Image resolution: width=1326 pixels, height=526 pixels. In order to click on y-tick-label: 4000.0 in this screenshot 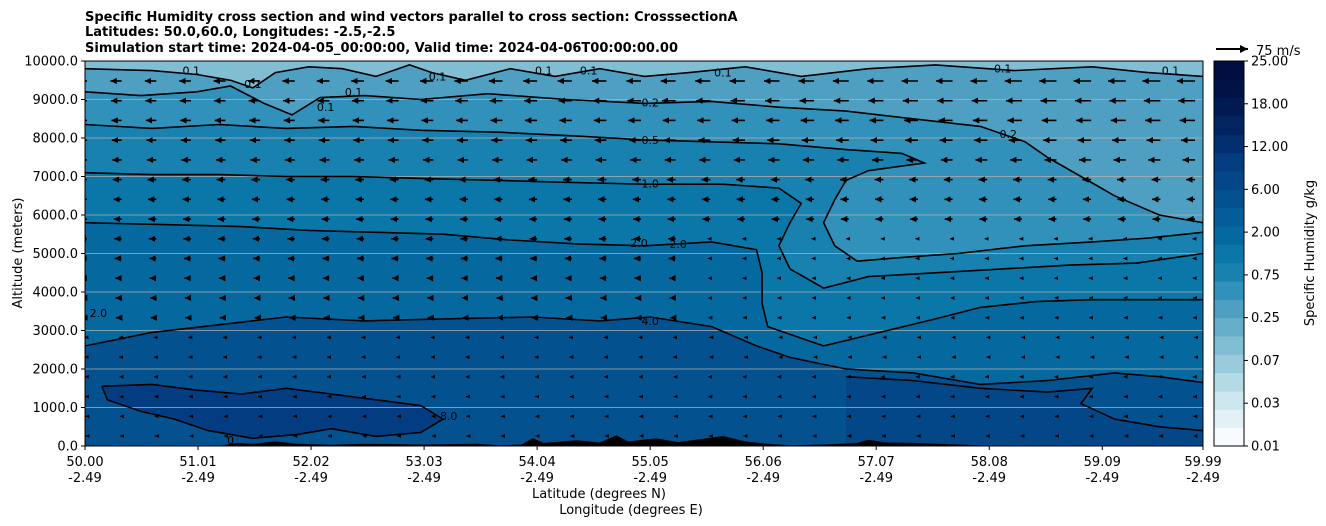, I will do `click(56, 293)`.